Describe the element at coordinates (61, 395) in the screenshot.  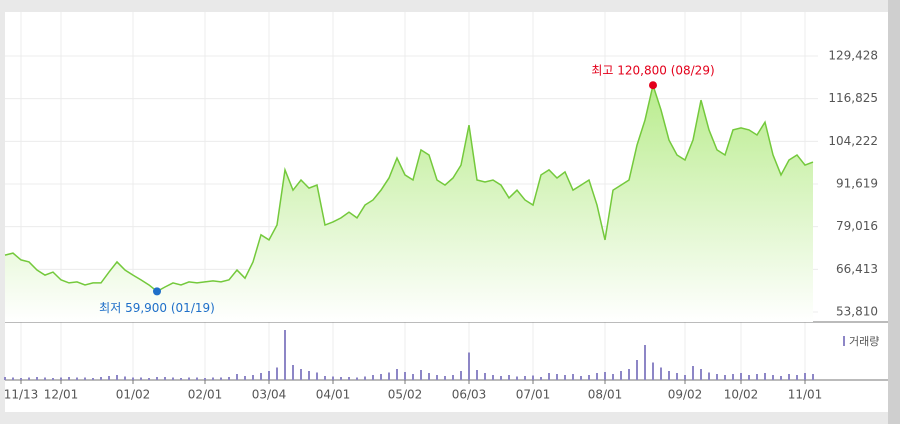
I see `x-tick-label: 12/01` at that location.